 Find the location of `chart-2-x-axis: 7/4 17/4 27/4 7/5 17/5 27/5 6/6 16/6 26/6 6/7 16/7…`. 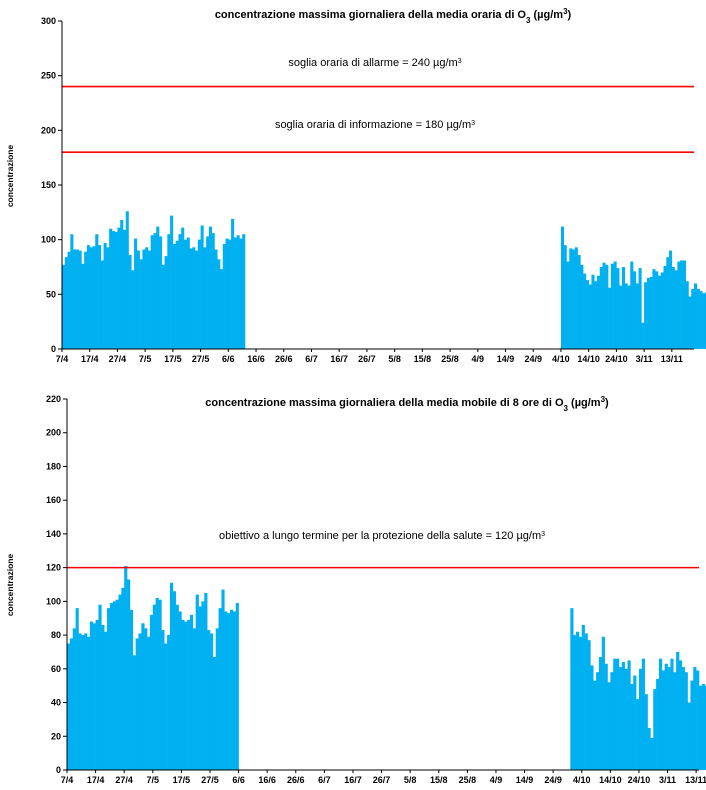

chart-2-x-axis: 7/4 17/4 27/4 7/5 17/5 27/5 6/6 16/6 26/6 6/7 16/7… is located at coordinates (383, 777).